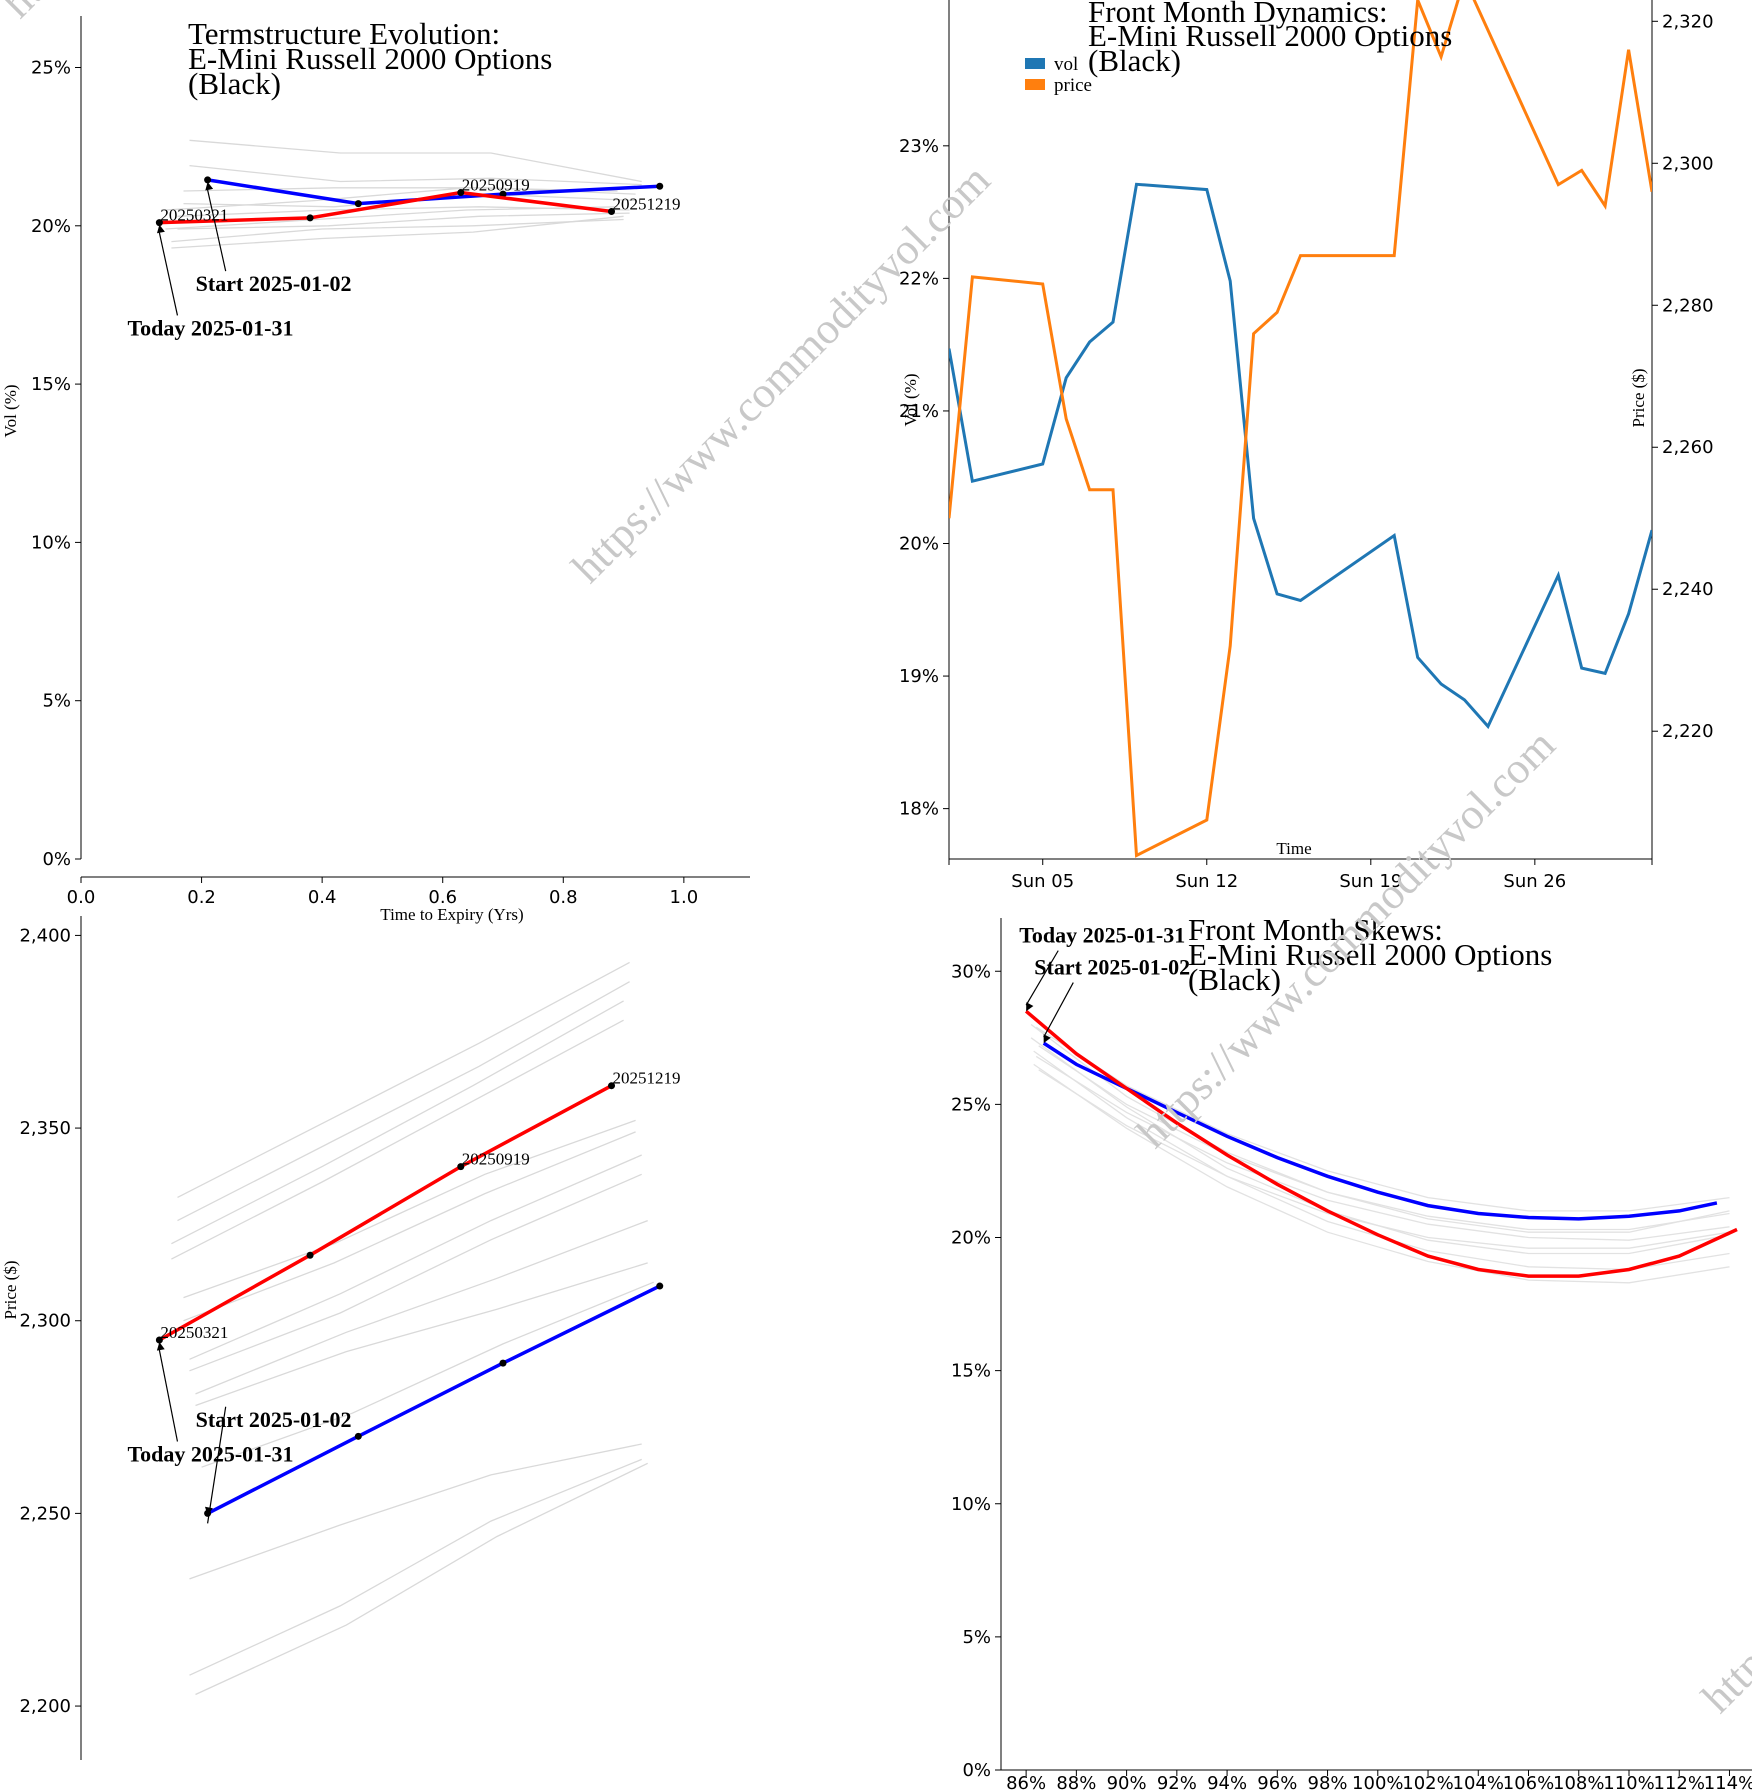 This screenshot has height=1792, width=1752. I want to click on skews-x-tick-label-92: 92%, so click(1177, 1782).